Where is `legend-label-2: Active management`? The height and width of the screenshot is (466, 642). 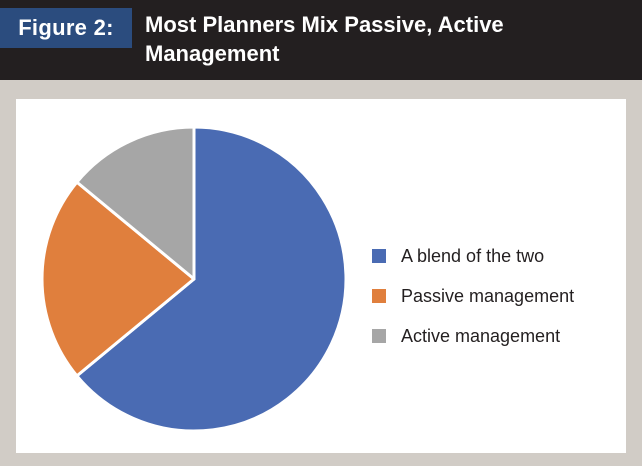 legend-label-2: Active management is located at coordinates (481, 335).